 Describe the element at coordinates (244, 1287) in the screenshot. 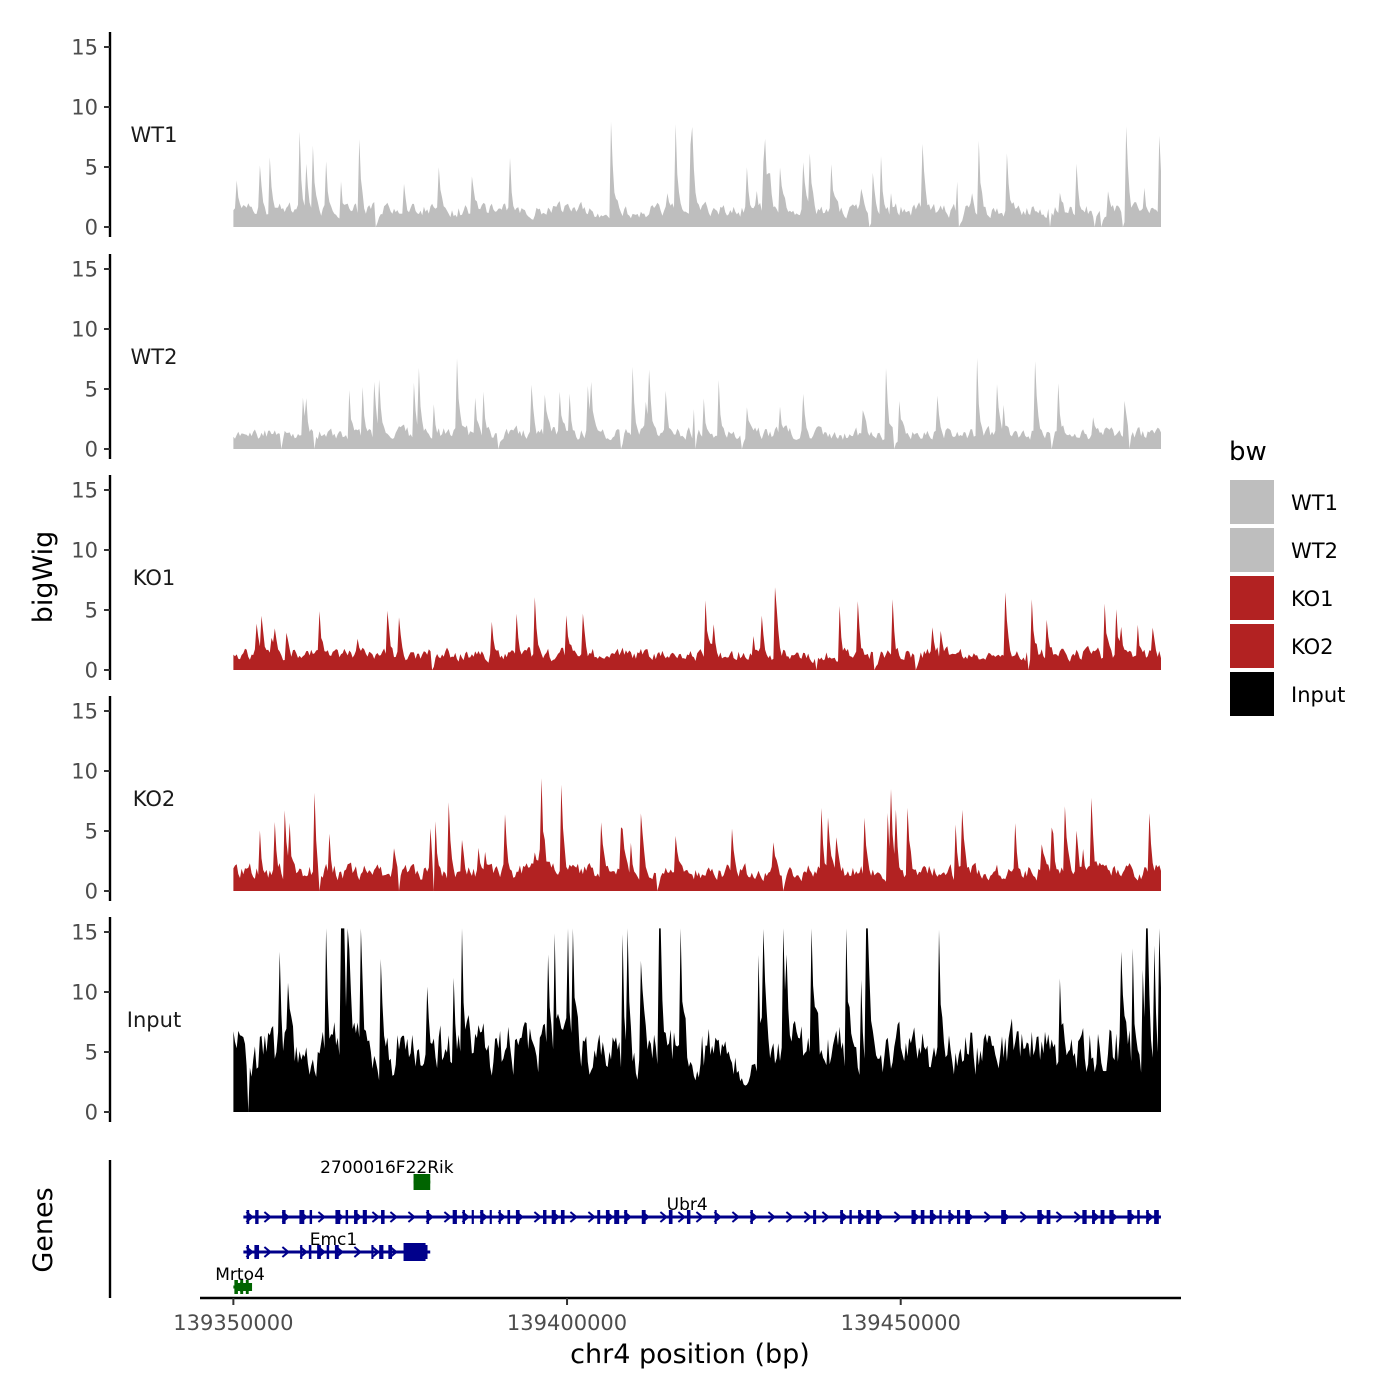

I see `gene-block` at that location.